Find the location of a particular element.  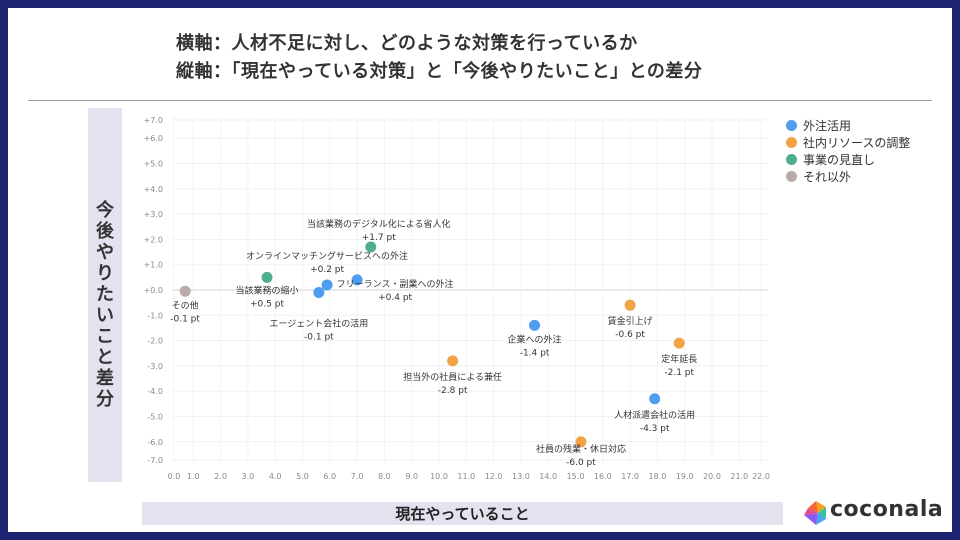

data-label-value: -2.1 pt is located at coordinates (679, 373).